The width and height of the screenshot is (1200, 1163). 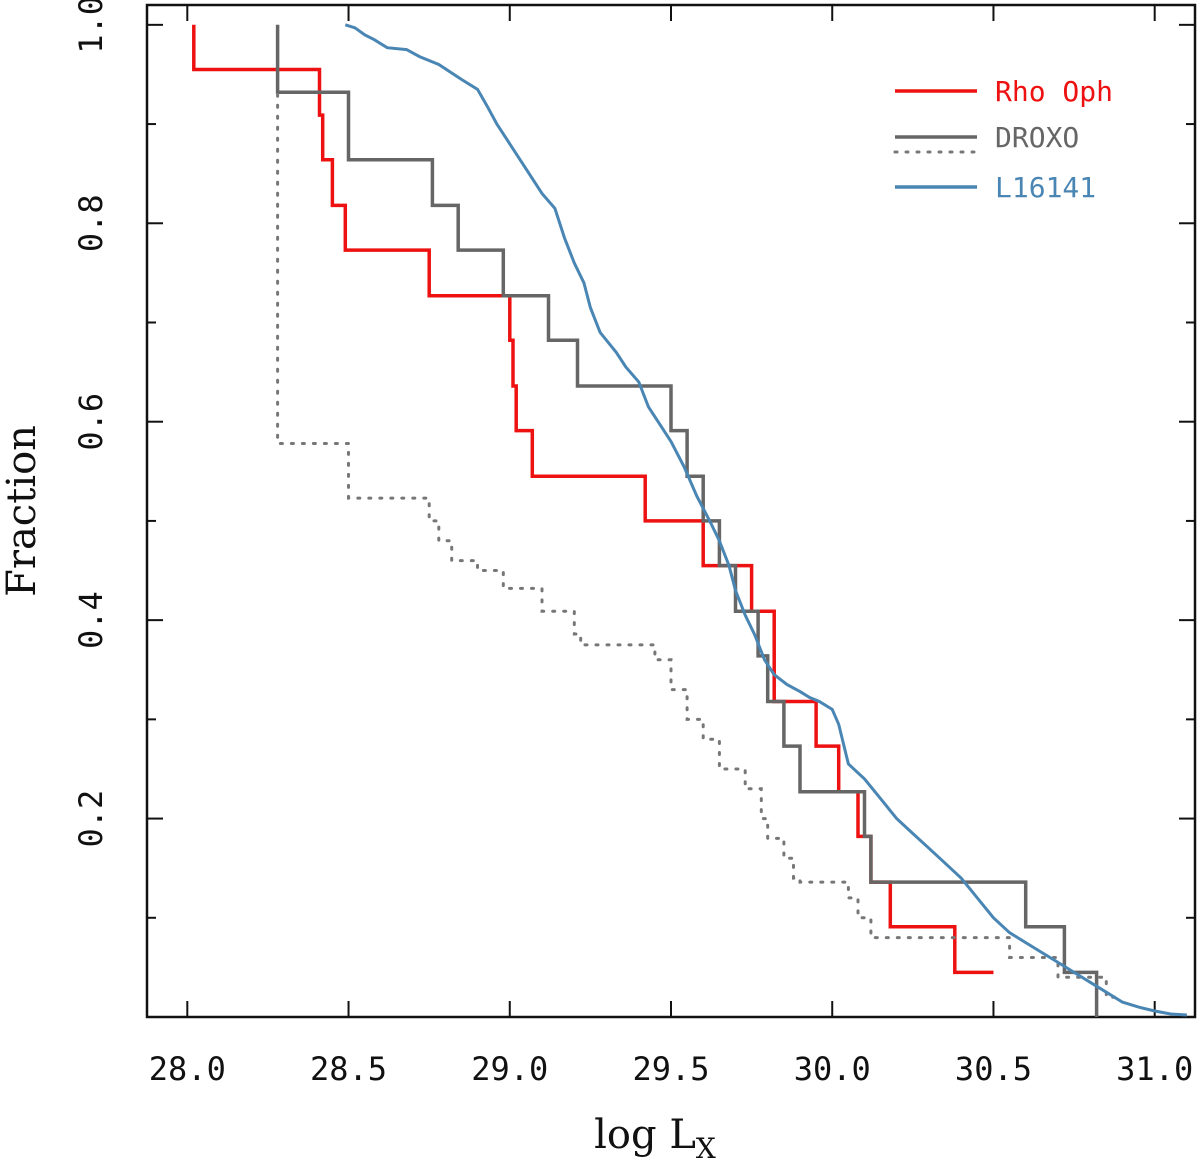 What do you see at coordinates (645, 1135) in the screenshot?
I see `x-axis-title-main: log L` at bounding box center [645, 1135].